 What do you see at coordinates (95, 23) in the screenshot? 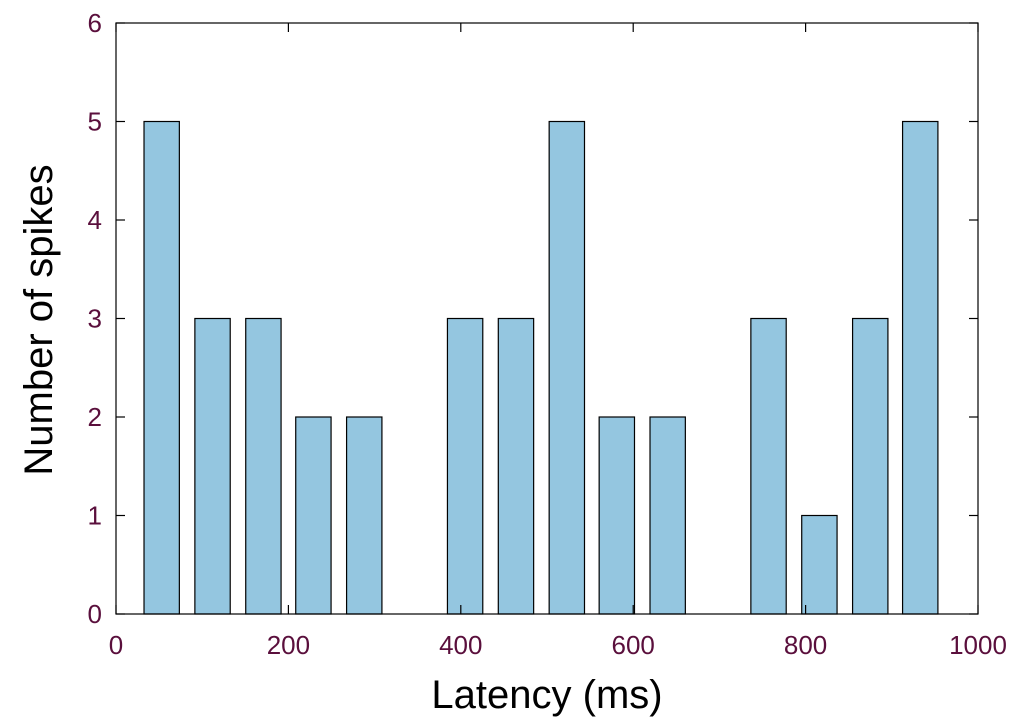
I see `y-tick-label-6: 6` at bounding box center [95, 23].